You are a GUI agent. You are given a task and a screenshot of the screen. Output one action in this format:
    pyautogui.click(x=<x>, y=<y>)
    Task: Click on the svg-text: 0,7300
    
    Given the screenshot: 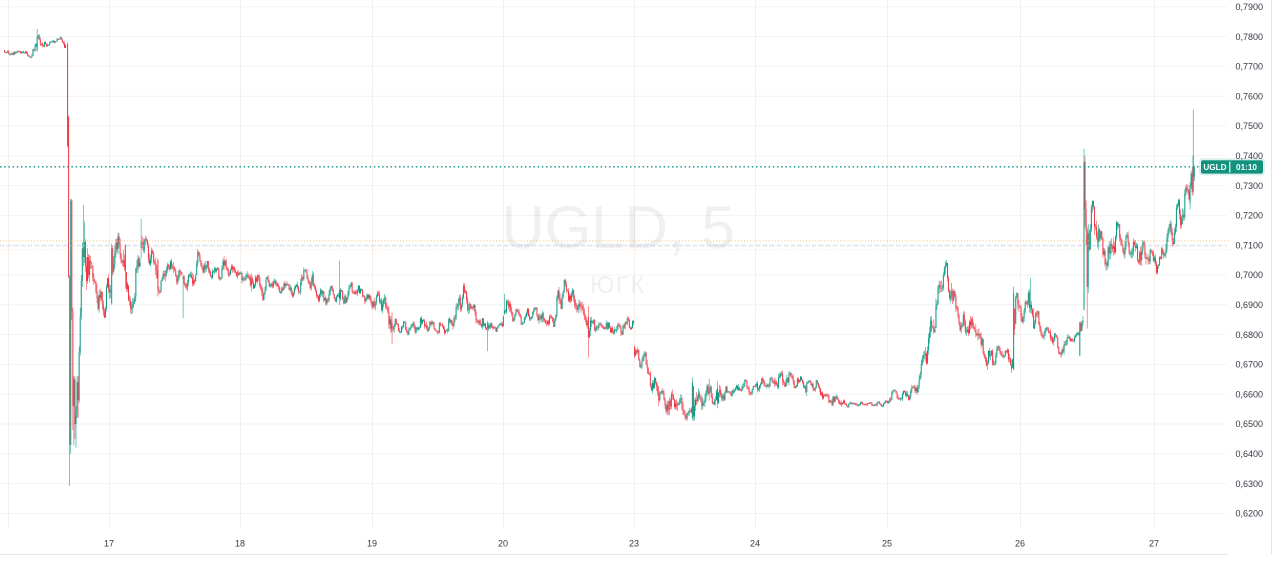 What is the action you would take?
    pyautogui.click(x=1249, y=186)
    